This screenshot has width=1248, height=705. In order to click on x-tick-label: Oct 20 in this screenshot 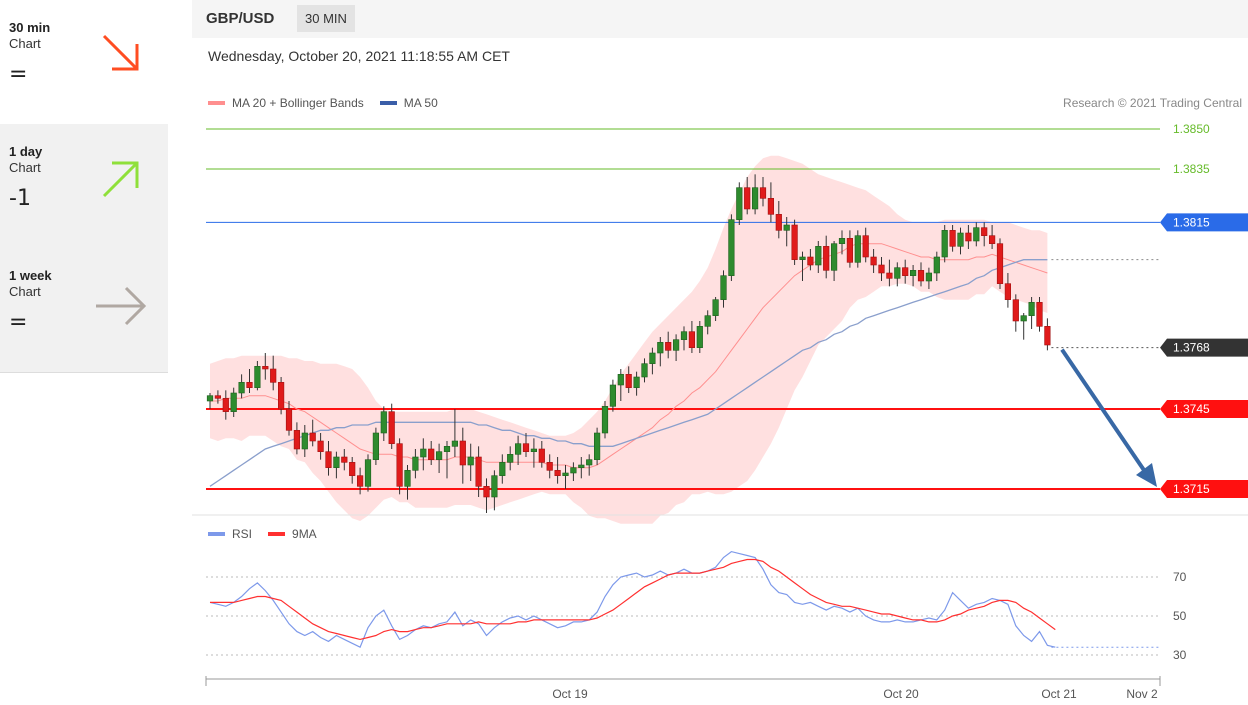, I will do `click(901, 694)`.